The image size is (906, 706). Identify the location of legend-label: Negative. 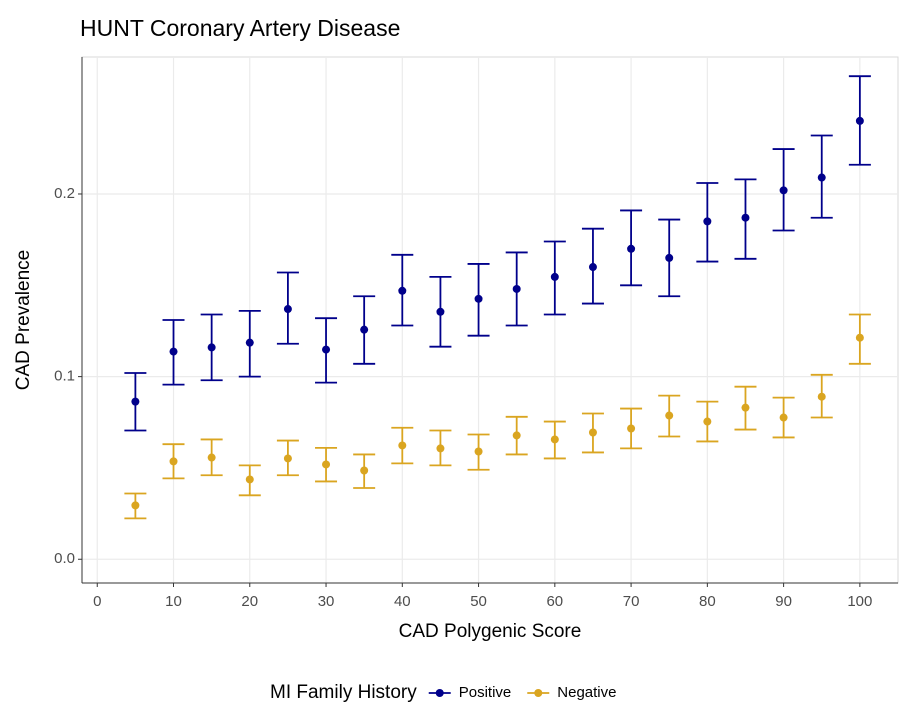
(586, 692).